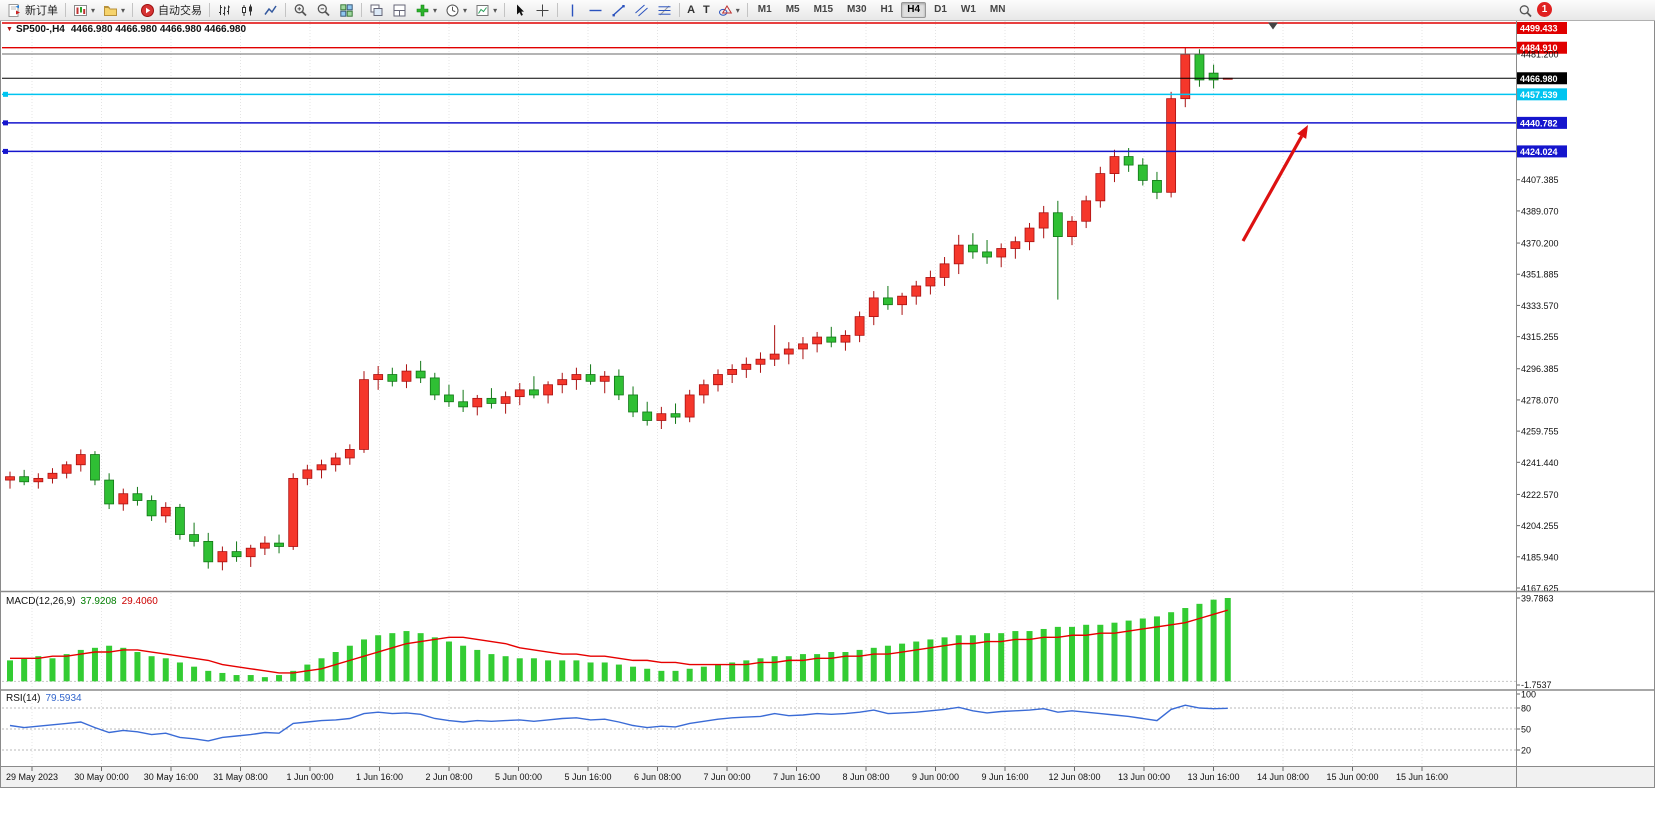 The height and width of the screenshot is (826, 1655). I want to click on svg-text: 4333.570, so click(1540, 306).